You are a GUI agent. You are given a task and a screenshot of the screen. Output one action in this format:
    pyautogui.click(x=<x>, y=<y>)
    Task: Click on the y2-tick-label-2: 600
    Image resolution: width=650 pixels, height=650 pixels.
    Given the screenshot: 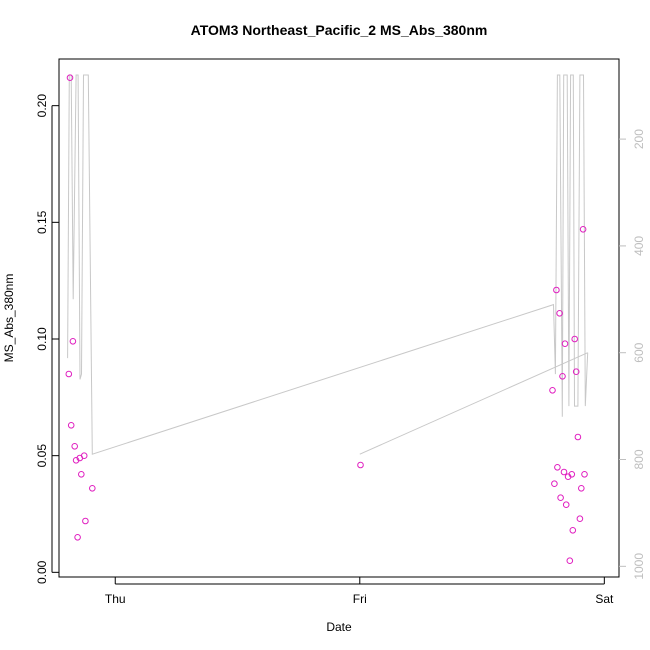 What is the action you would take?
    pyautogui.click(x=639, y=352)
    